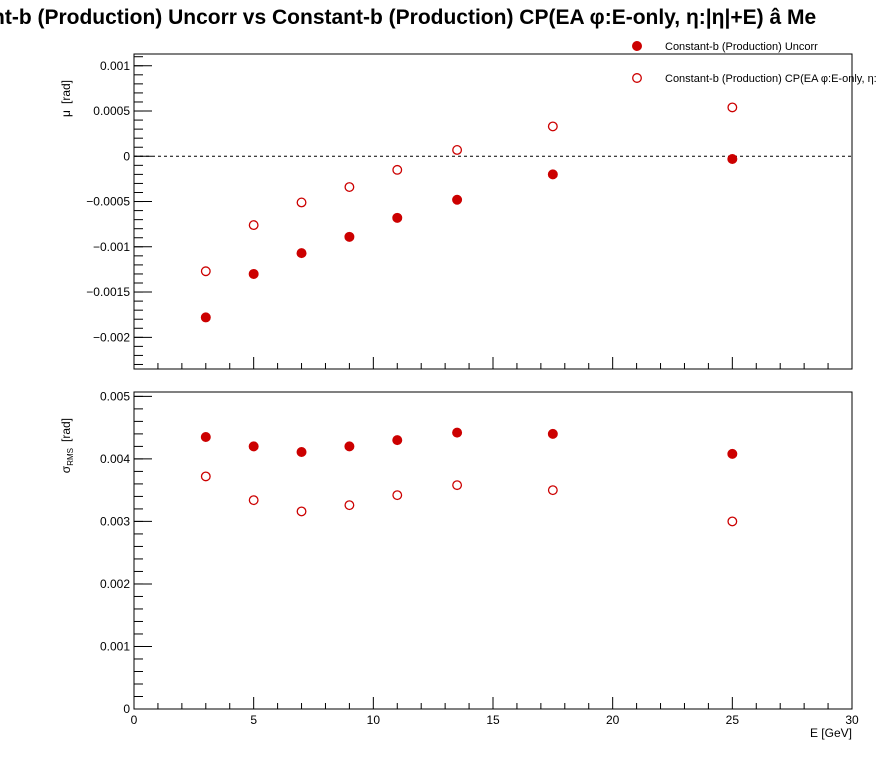 The height and width of the screenshot is (777, 896). Describe the element at coordinates (733, 720) in the screenshot. I see `x-tick-label: 25` at that location.